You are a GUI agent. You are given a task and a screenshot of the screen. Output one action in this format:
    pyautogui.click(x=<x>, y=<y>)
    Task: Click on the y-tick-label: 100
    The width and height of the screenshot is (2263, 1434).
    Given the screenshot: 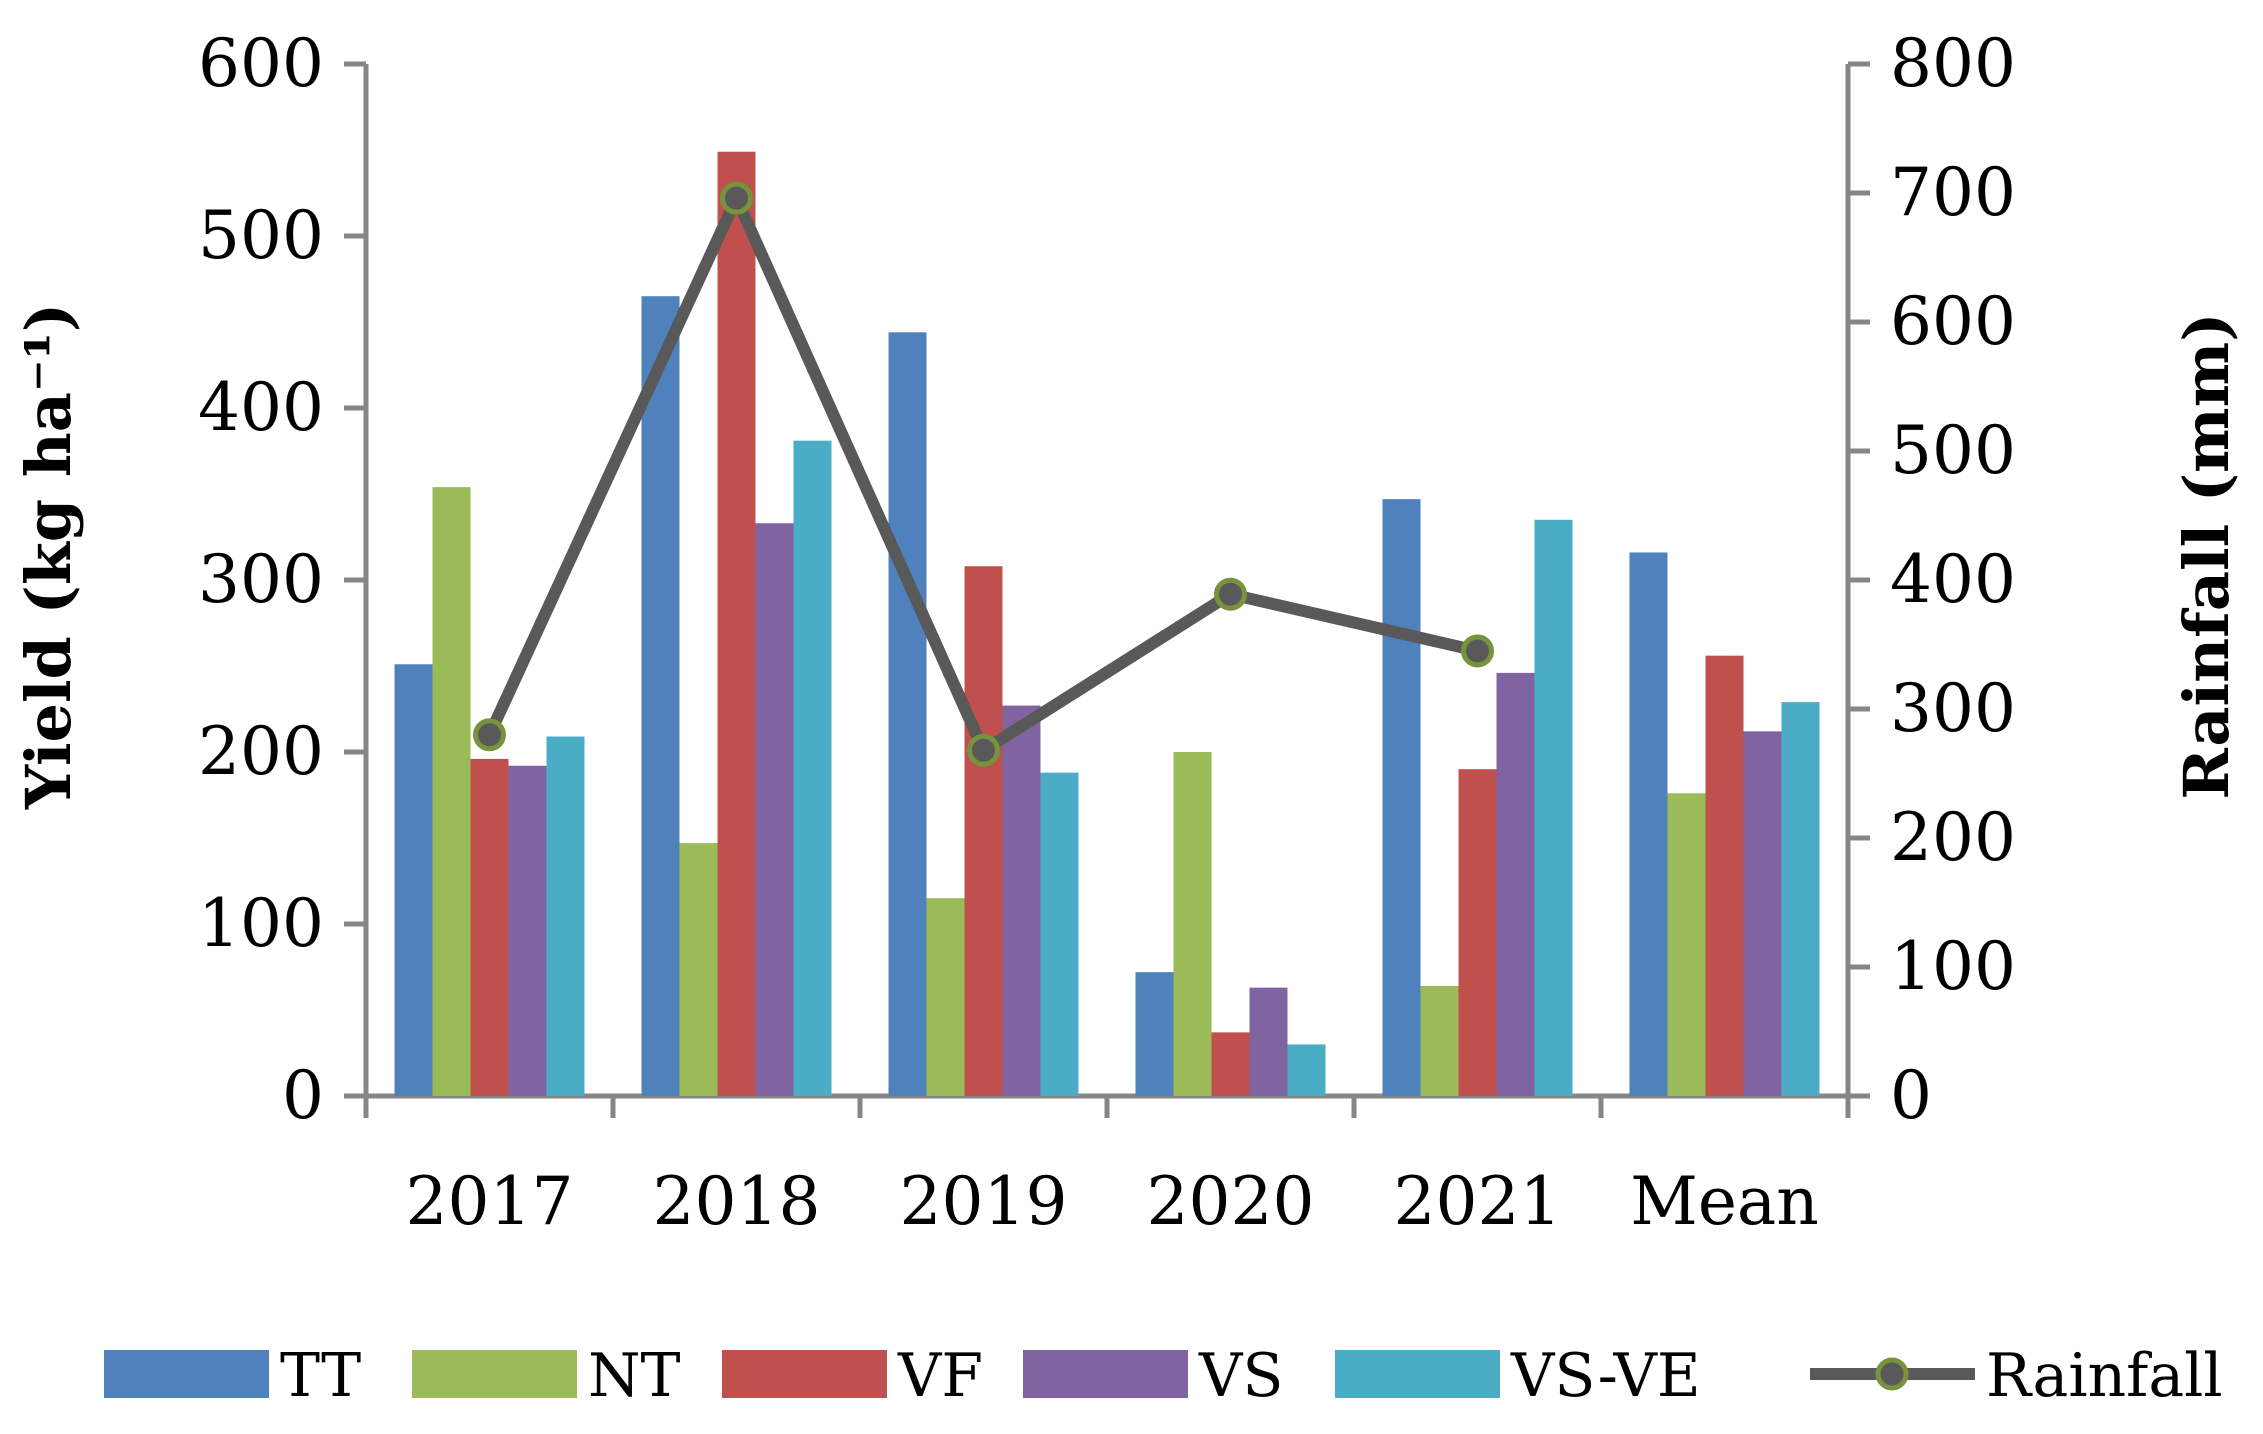 What is the action you would take?
    pyautogui.click(x=261, y=923)
    